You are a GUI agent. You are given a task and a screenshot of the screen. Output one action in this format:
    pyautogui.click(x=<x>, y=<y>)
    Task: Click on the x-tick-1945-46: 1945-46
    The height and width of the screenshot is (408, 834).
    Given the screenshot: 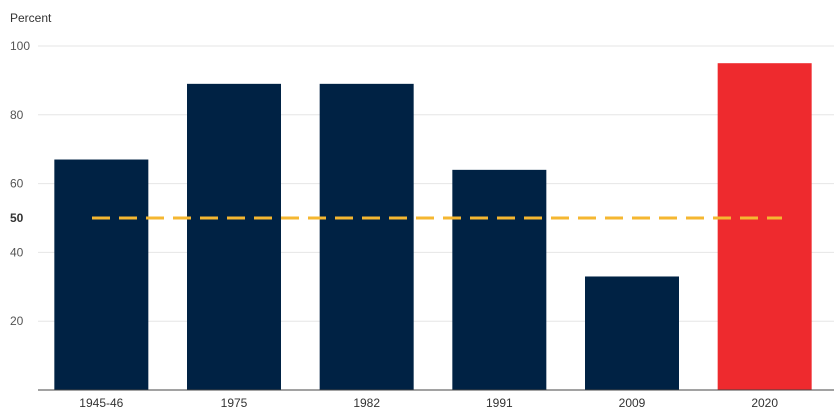 What is the action you would take?
    pyautogui.click(x=101, y=402)
    